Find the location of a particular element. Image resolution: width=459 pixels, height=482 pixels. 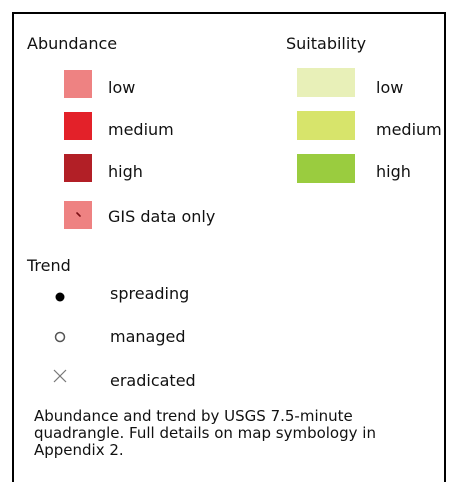

gis-tick-icon is located at coordinates (78, 214).